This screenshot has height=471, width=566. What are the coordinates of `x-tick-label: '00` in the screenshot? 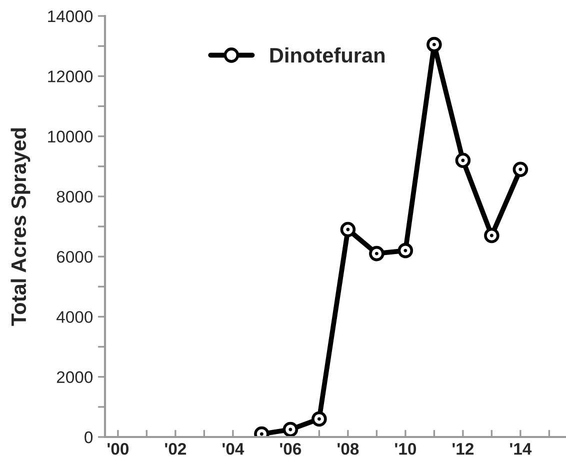 It's located at (118, 448).